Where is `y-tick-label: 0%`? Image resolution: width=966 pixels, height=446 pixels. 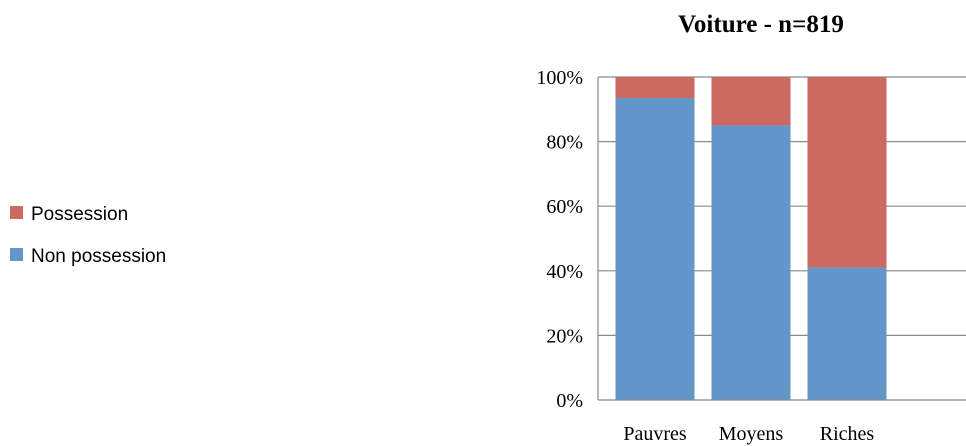 y-tick-label: 0% is located at coordinates (569, 401).